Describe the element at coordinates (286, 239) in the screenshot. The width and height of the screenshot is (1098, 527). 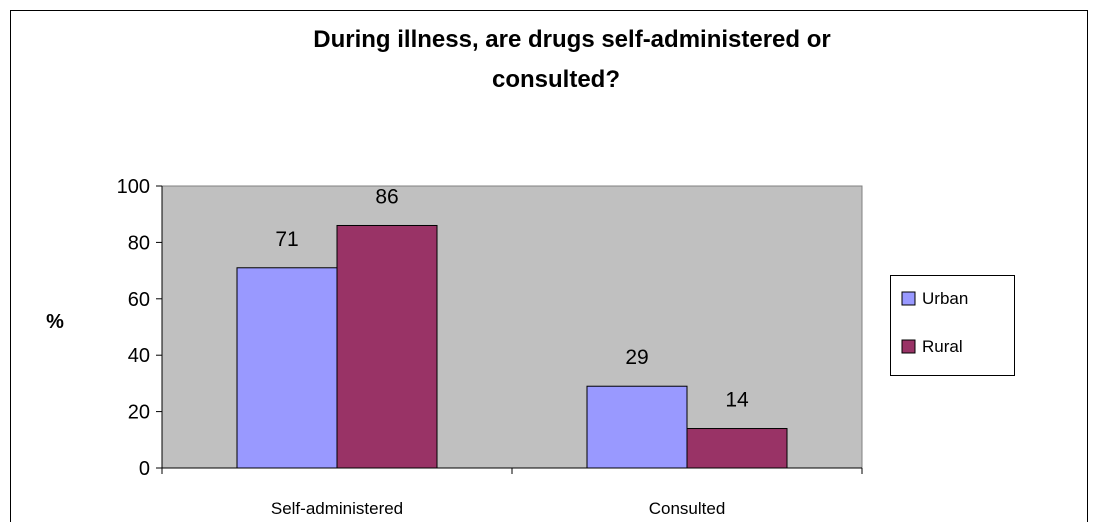
I see `data-label: 71` at that location.